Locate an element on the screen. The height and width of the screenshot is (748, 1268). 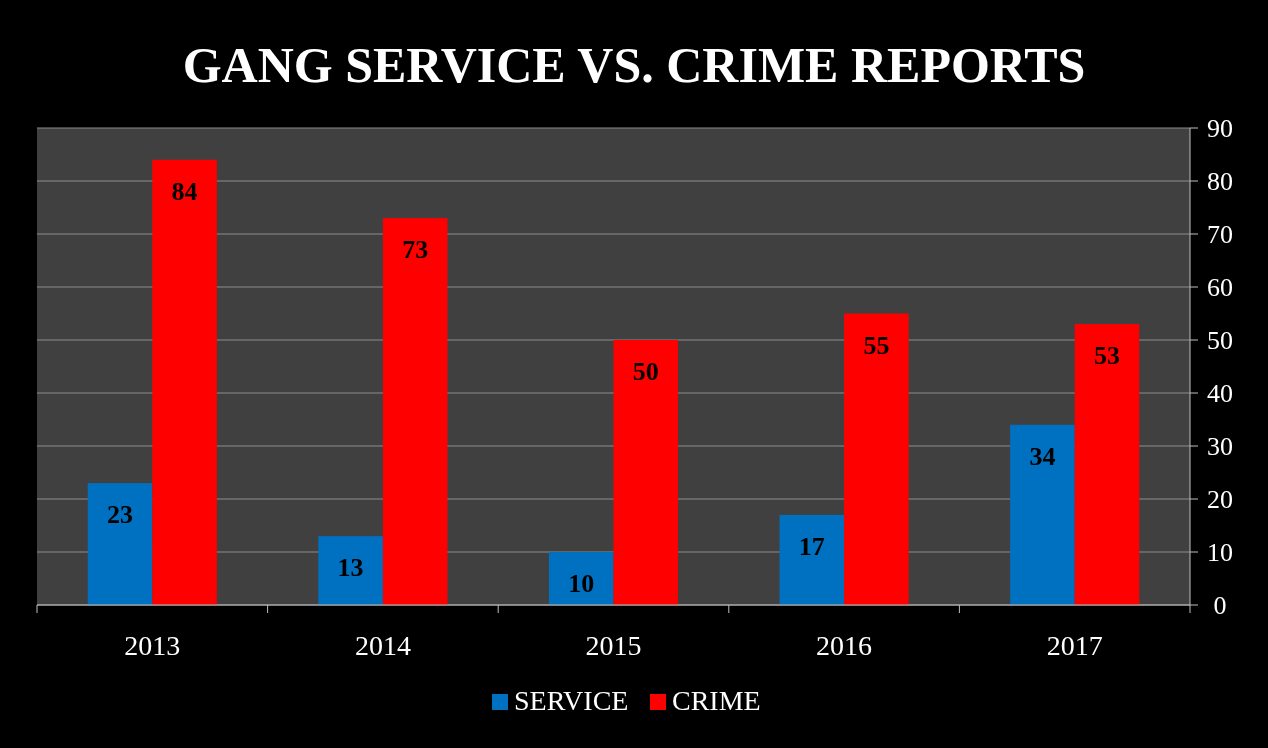
y-tick-label: 50 is located at coordinates (1220, 340).